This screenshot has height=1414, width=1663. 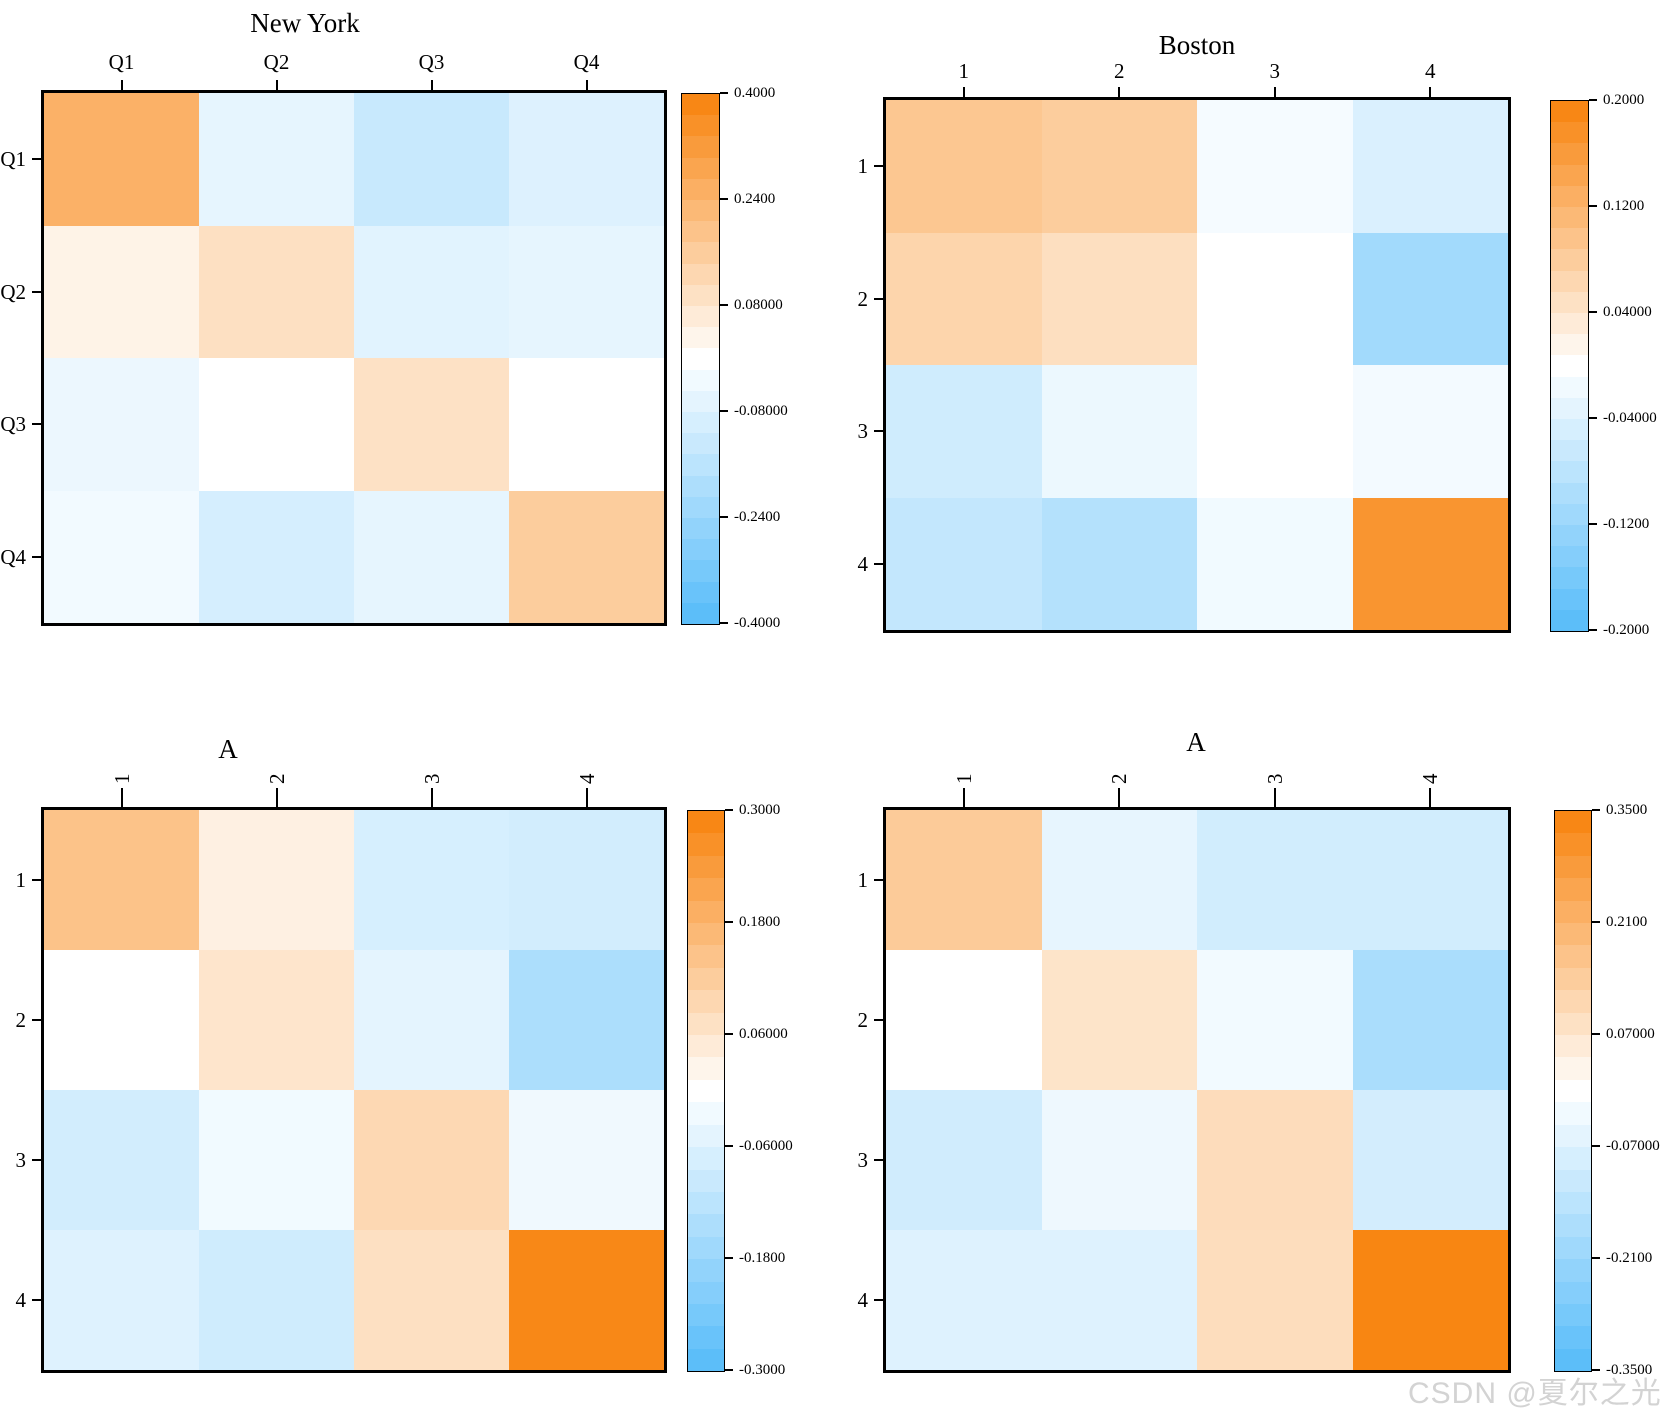 I want to click on x-tick-label: Q3, so click(x=431, y=62).